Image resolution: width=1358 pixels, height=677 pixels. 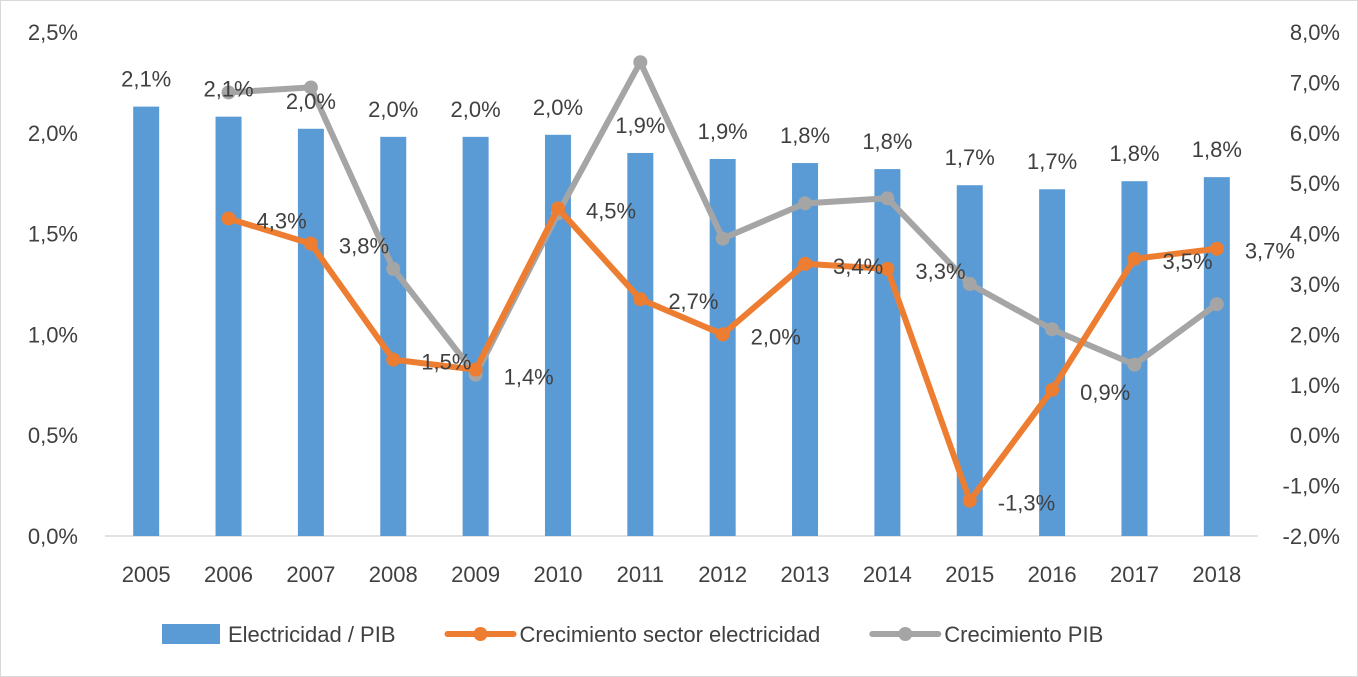 What do you see at coordinates (1023, 634) in the screenshot?
I see `legend-label: Crecimiento PIB` at bounding box center [1023, 634].